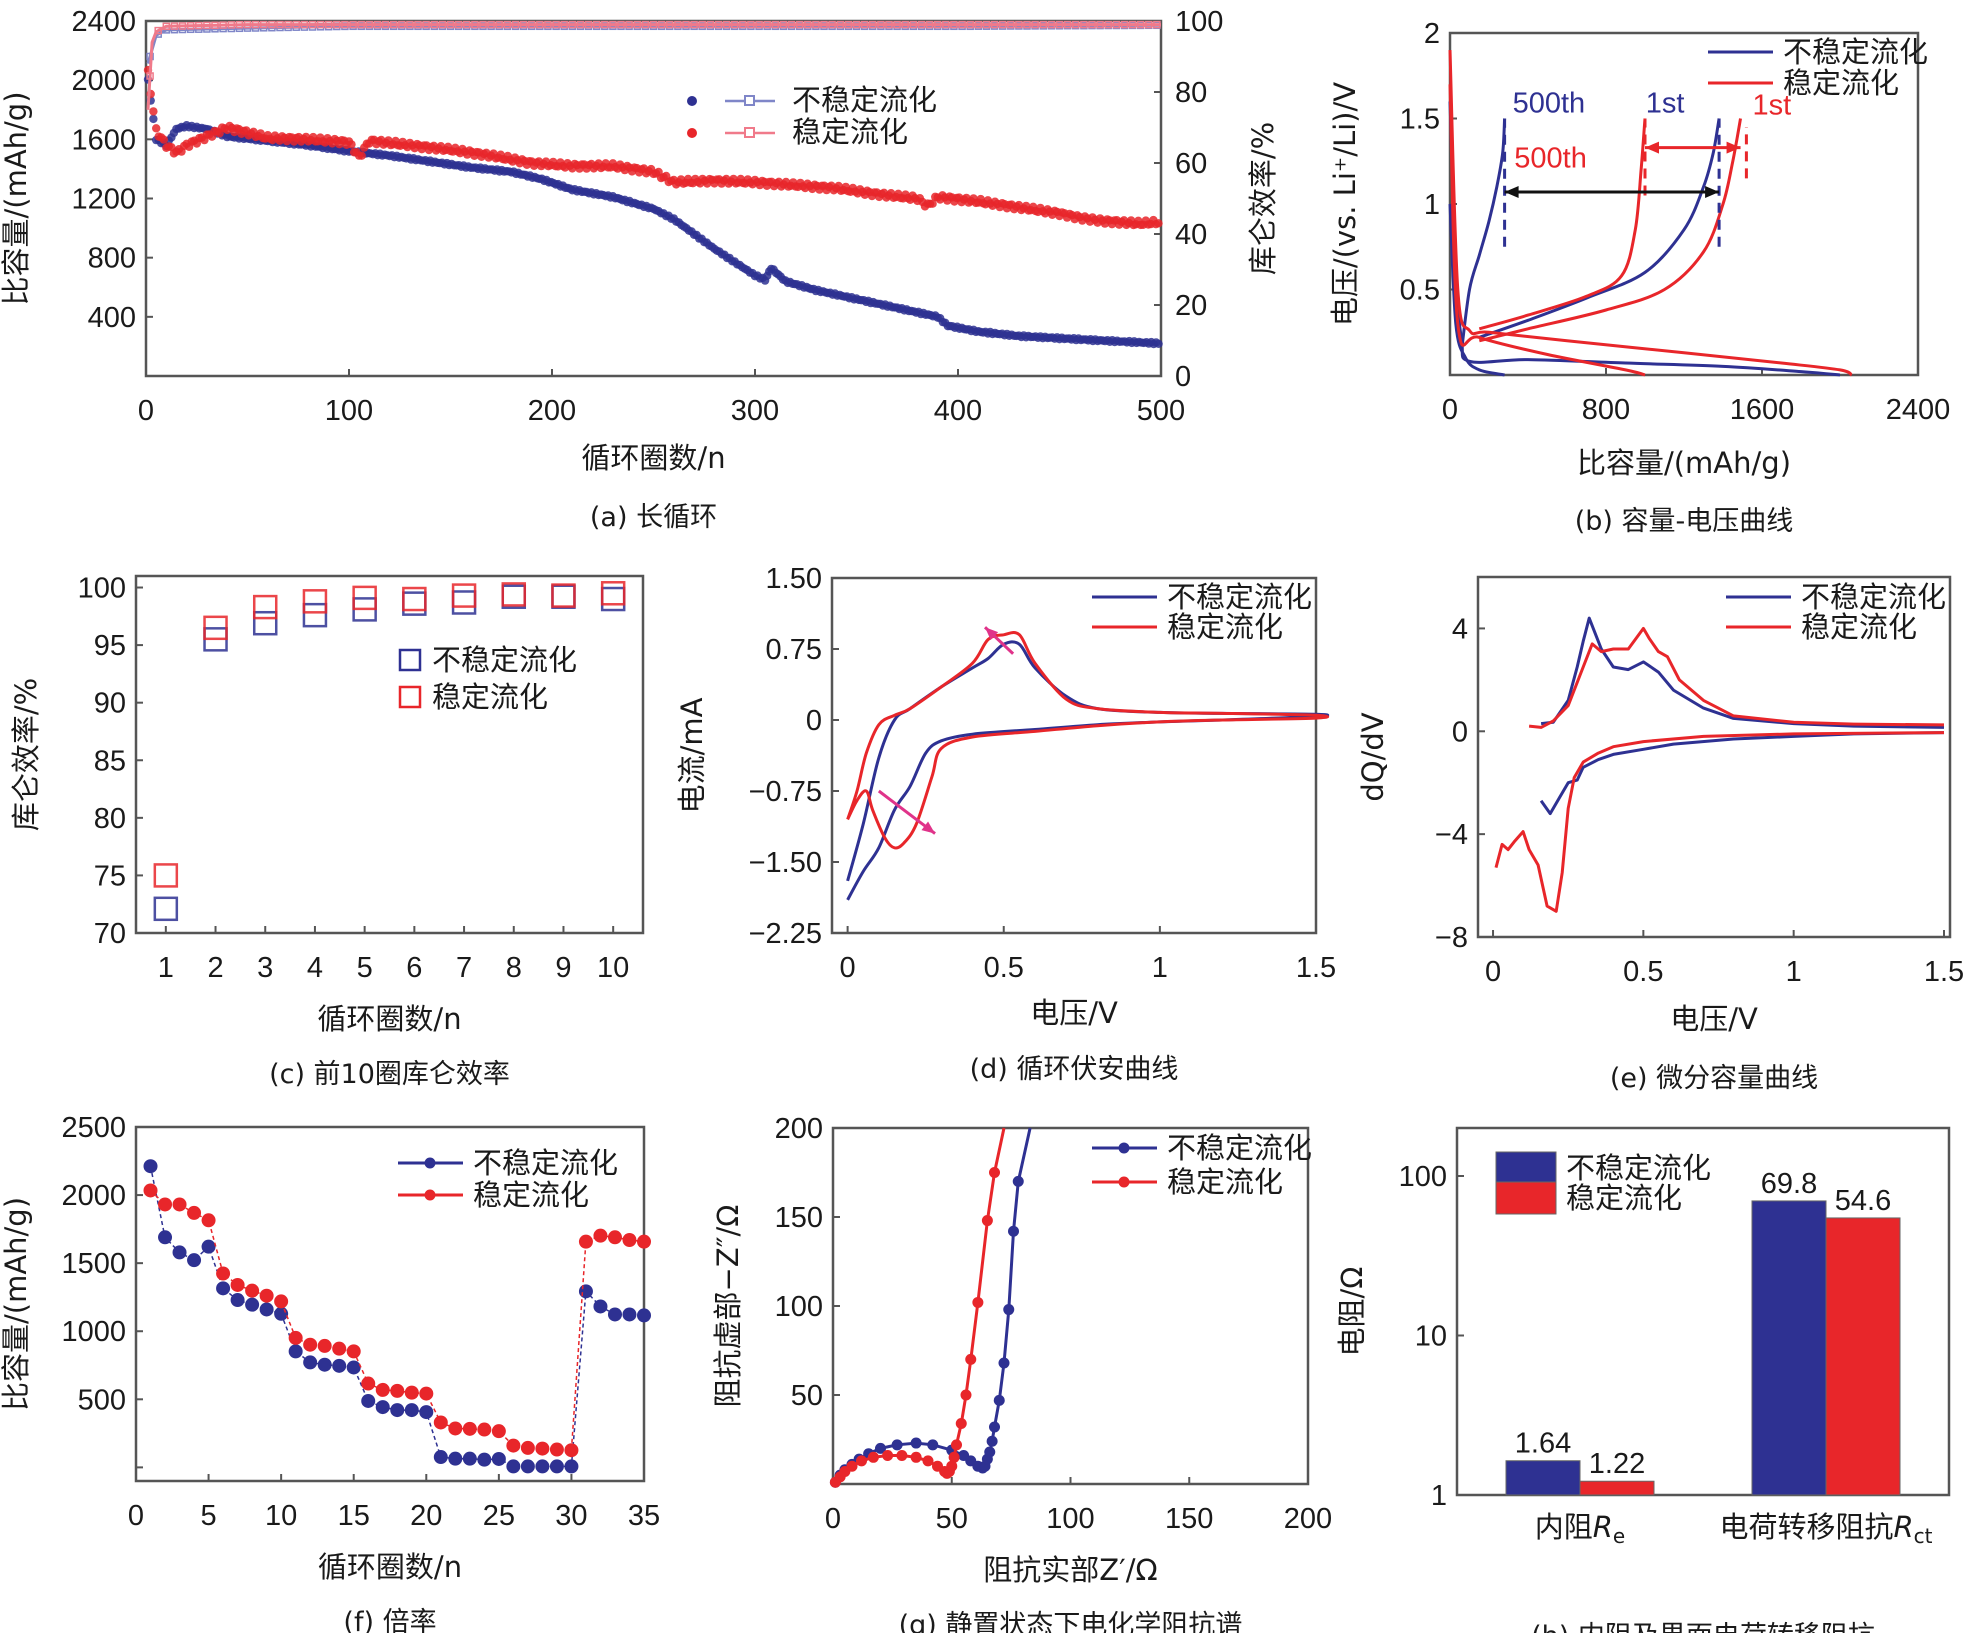 This screenshot has width=1973, height=1633. Describe the element at coordinates (1714, 757) in the screenshot. I see `plot-frame-e` at that location.